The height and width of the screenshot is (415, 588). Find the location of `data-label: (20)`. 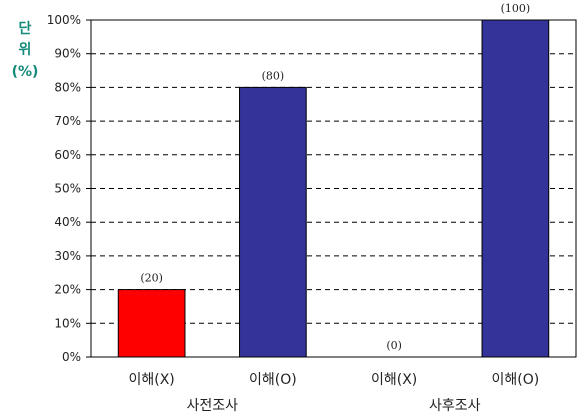

data-label: (20) is located at coordinates (151, 278).